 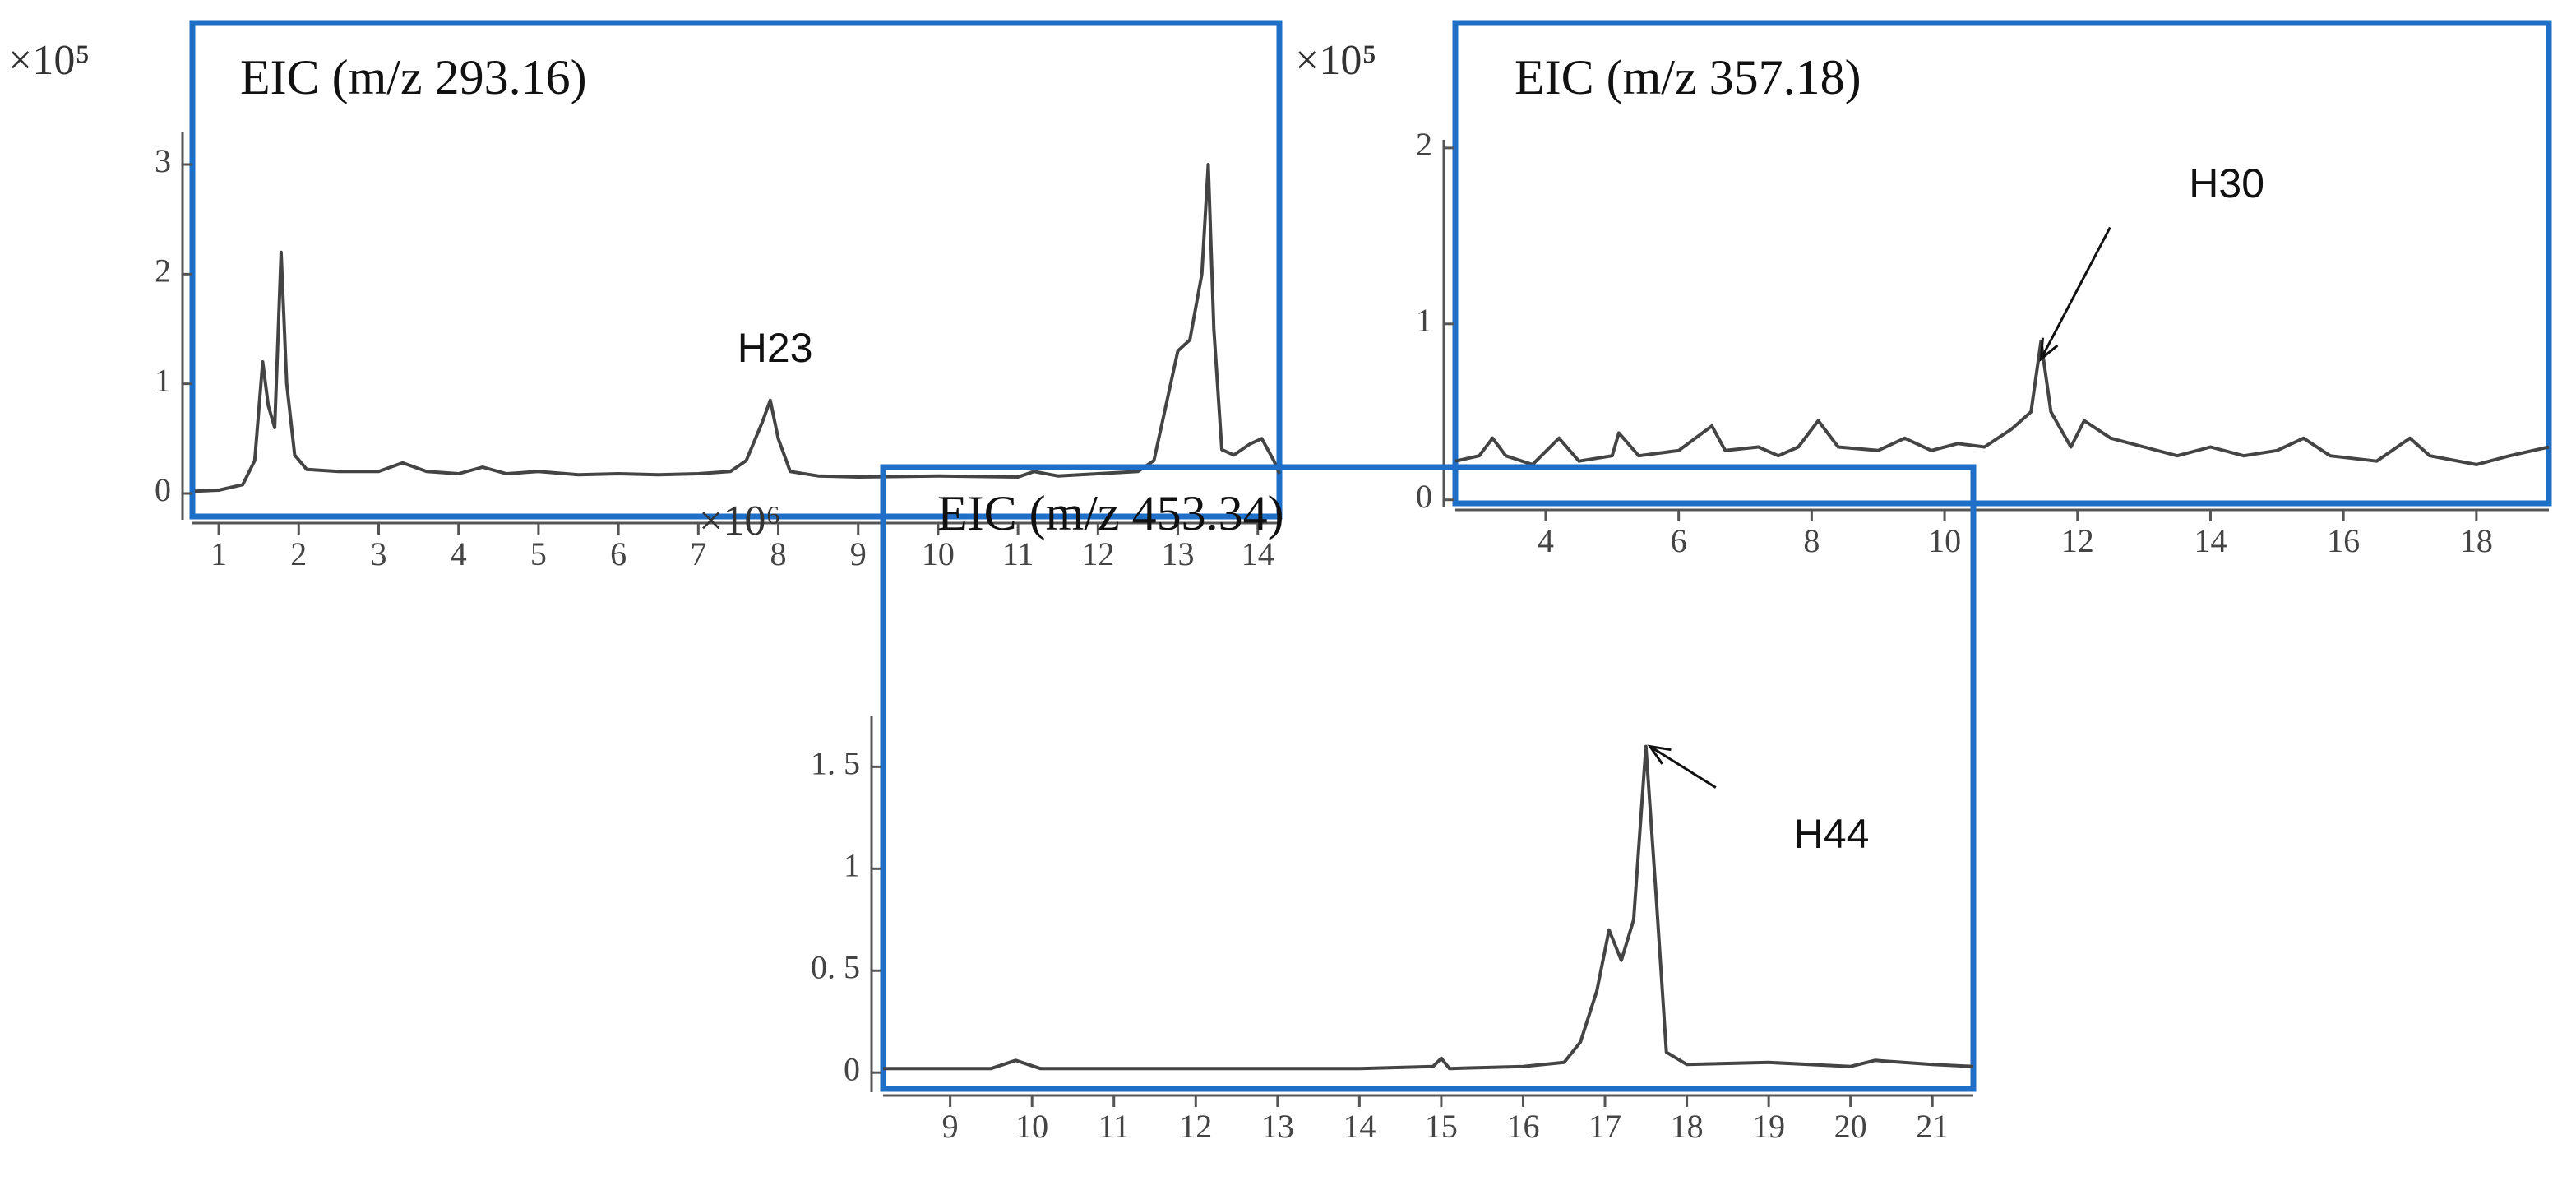 I want to click on y-tick-label: 3, so click(x=163, y=160).